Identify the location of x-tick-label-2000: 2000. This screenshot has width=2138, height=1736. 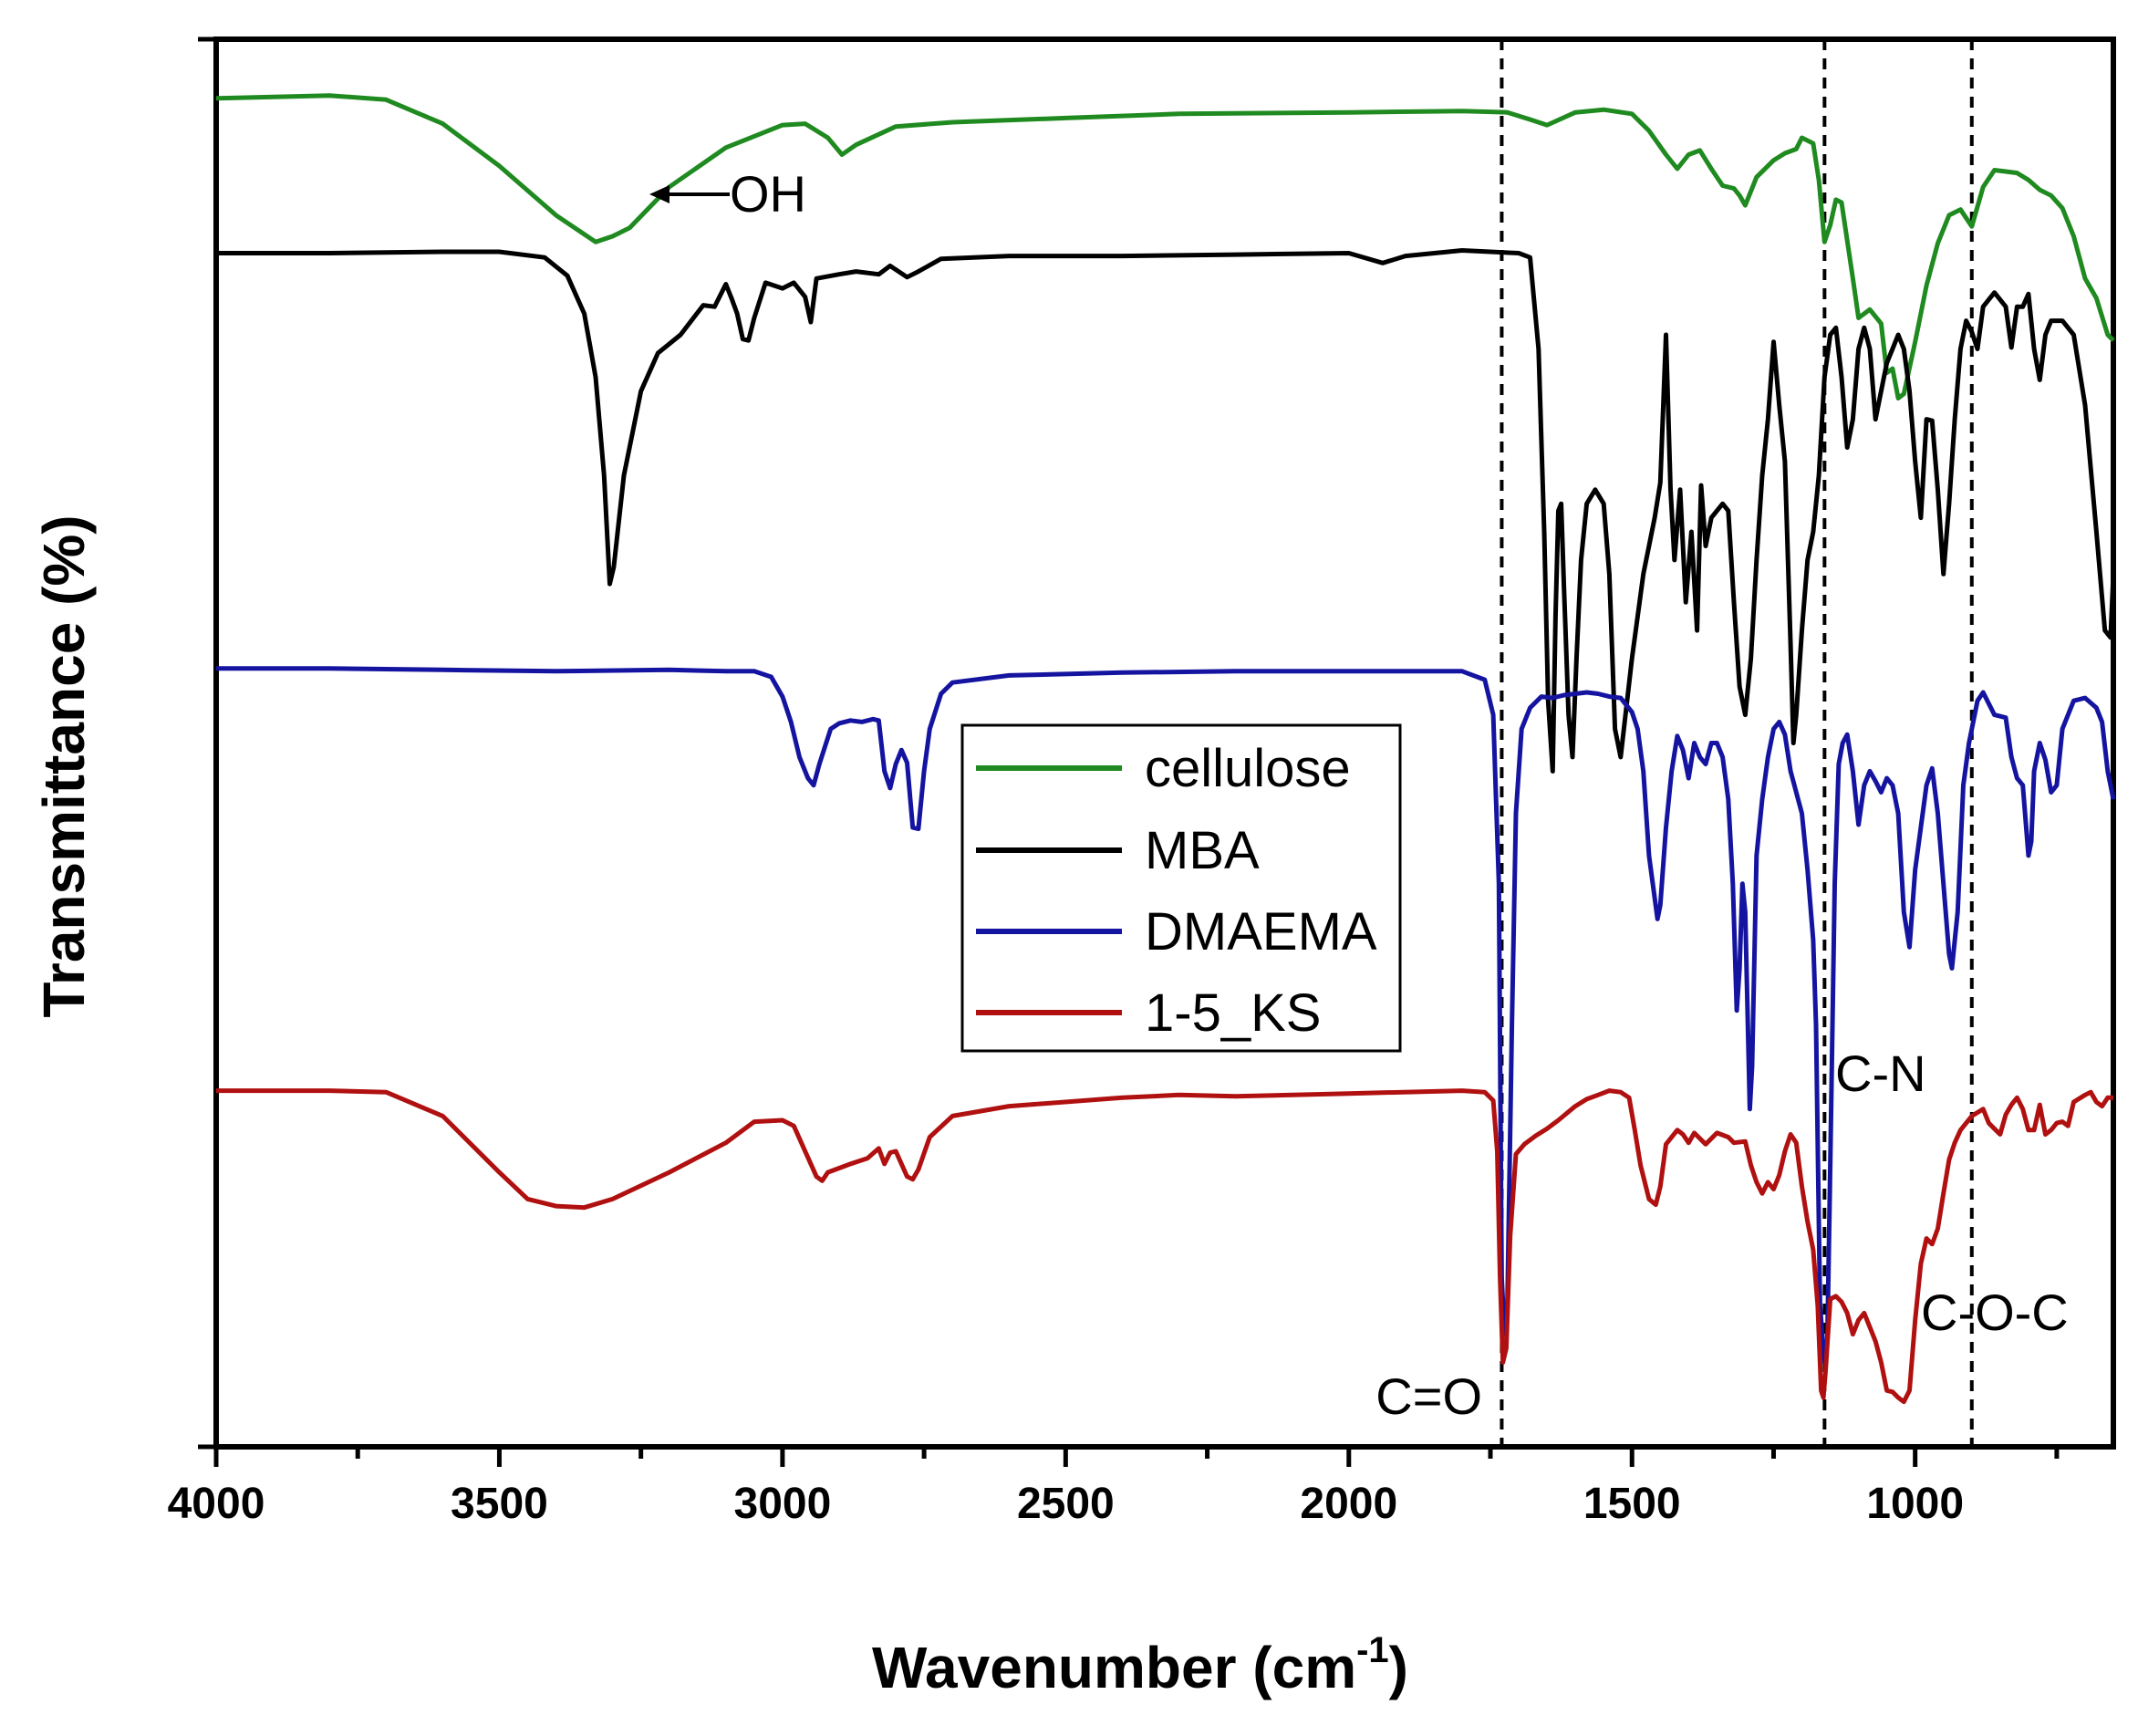
(1348, 1504).